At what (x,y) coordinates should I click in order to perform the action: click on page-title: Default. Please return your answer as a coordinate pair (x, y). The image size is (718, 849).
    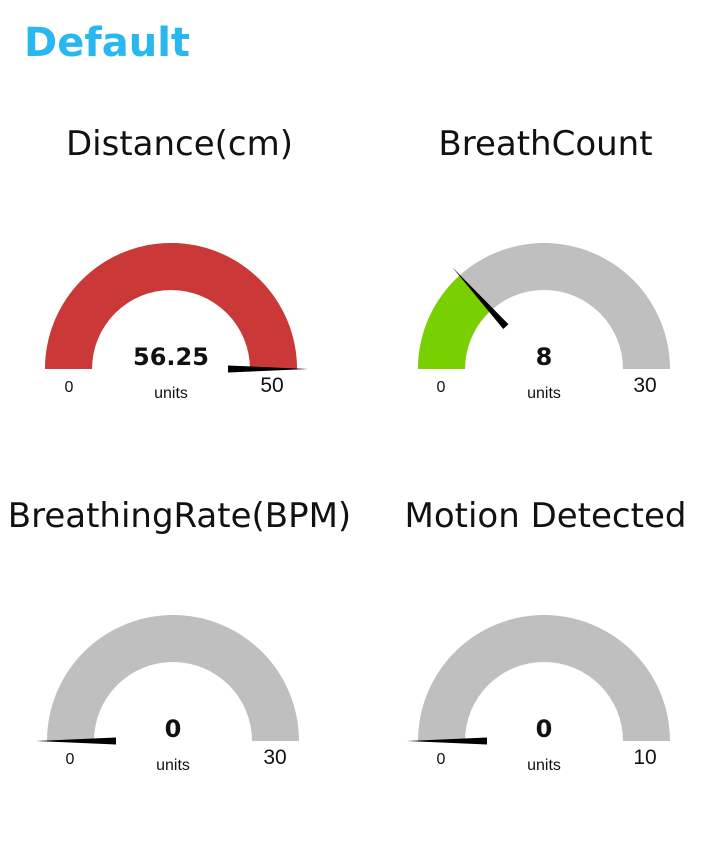
    Looking at the image, I should click on (107, 43).